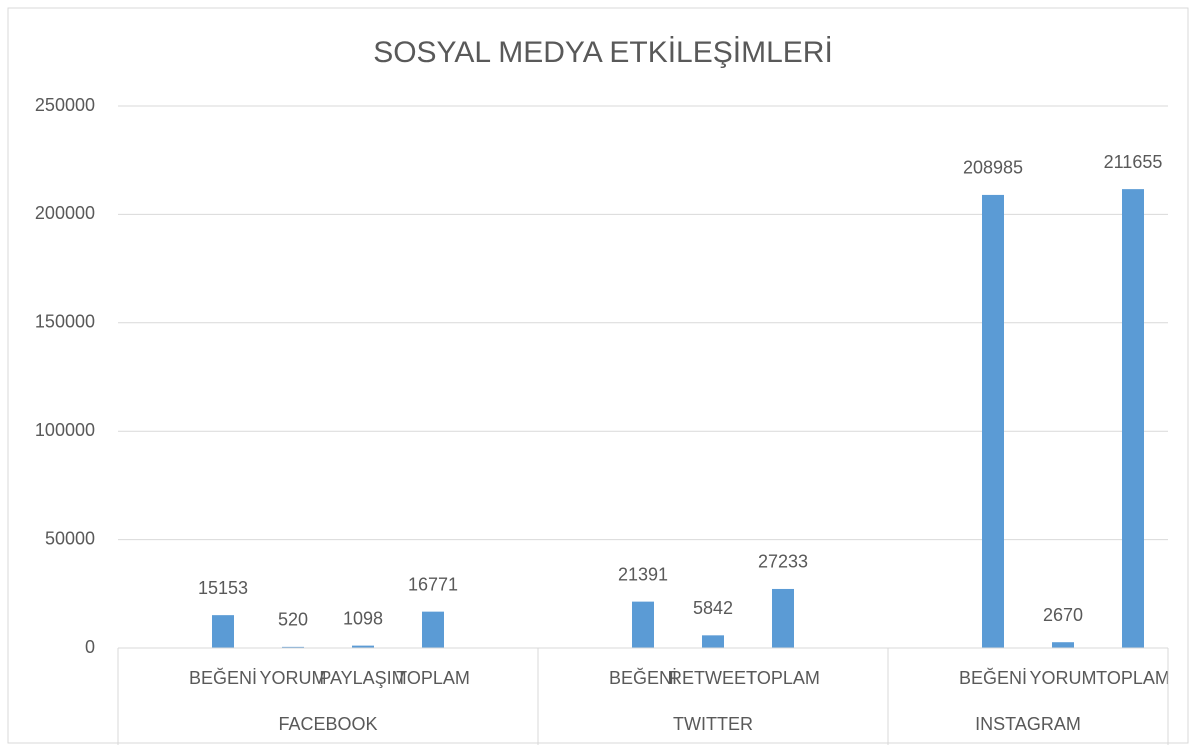 This screenshot has height=749, width=1196. I want to click on y-tick-label: 0, so click(90, 647).